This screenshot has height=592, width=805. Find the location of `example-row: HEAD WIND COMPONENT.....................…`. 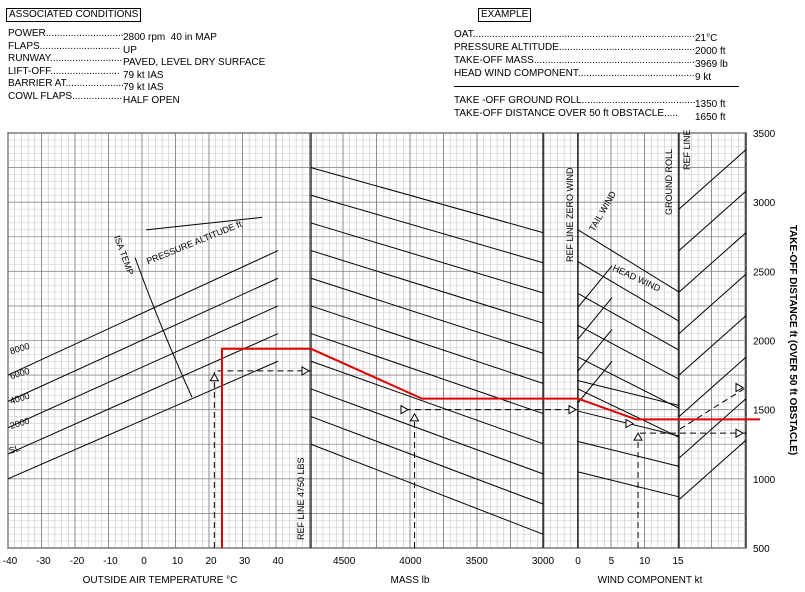

example-row: HEAD WIND COMPONENT.....................… is located at coordinates (582, 75).